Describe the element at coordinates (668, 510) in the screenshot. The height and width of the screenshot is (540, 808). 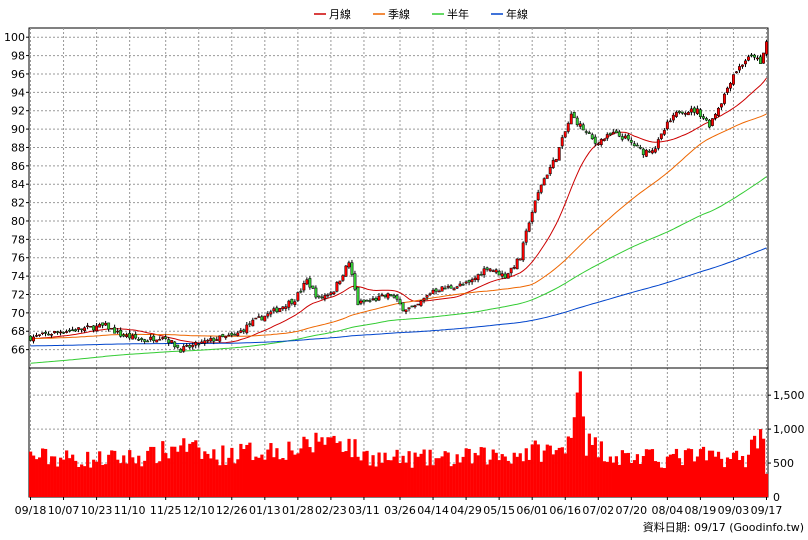
I see `x-tick-label: 08/04` at that location.